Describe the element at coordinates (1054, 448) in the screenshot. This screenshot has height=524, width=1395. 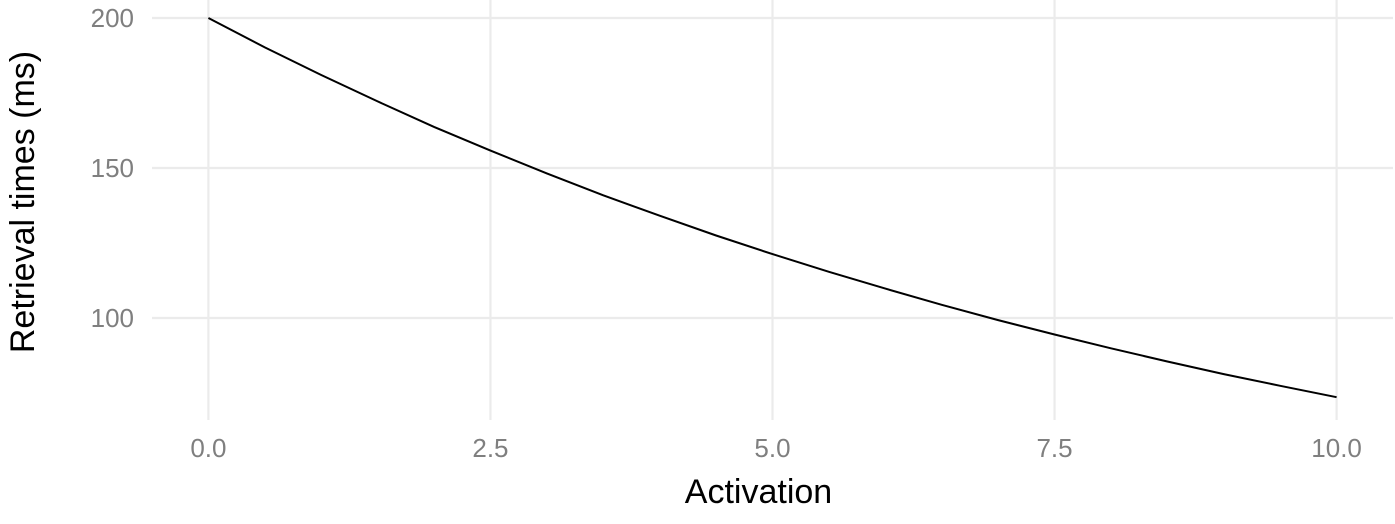
I see `x-tick-label: 7.5` at that location.